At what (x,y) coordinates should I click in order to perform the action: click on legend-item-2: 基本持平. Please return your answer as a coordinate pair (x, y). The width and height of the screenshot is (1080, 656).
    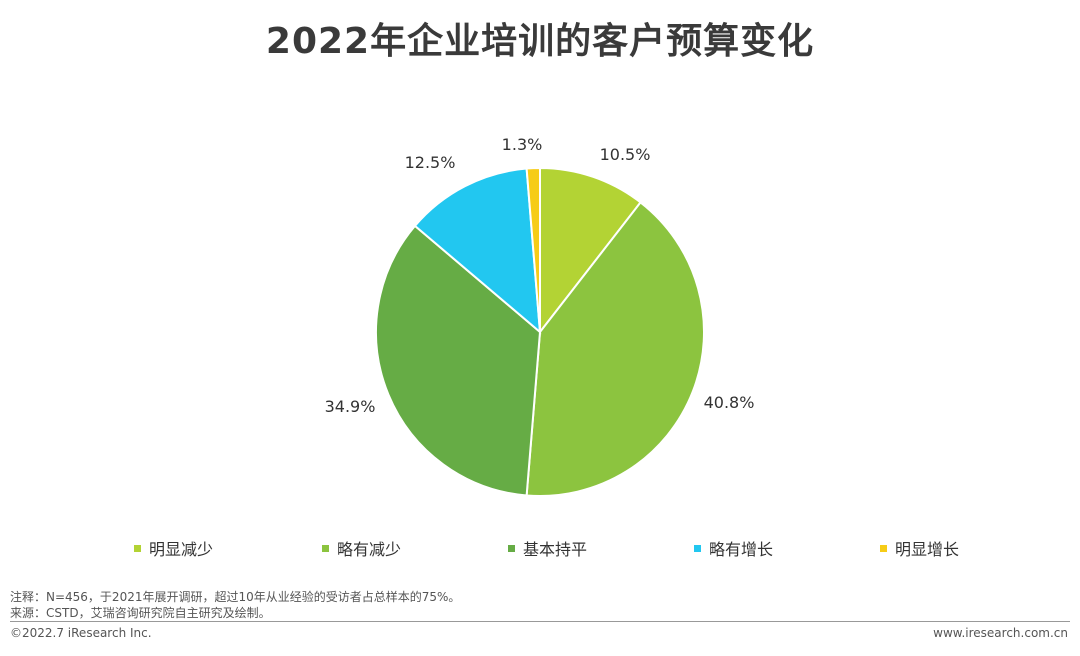
    Looking at the image, I should click on (547, 548).